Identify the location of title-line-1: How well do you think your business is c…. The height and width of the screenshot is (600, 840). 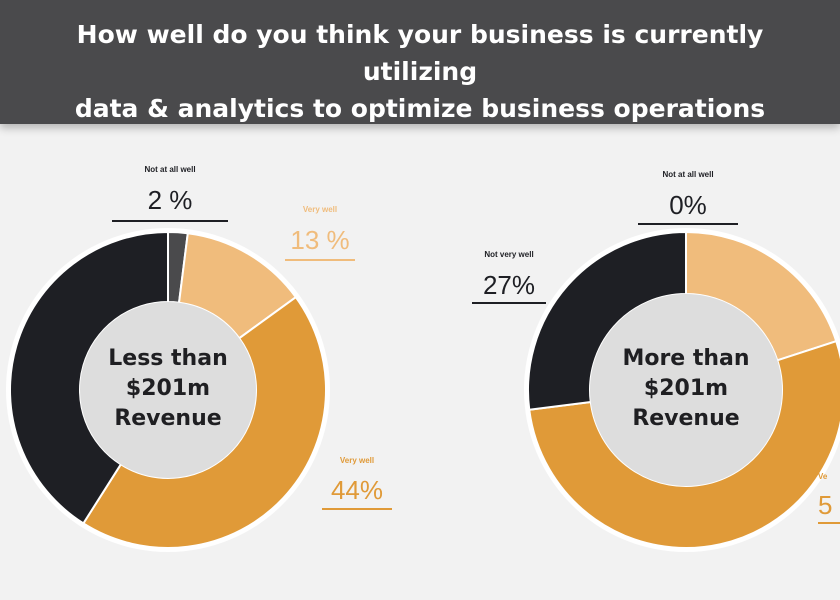
(420, 53).